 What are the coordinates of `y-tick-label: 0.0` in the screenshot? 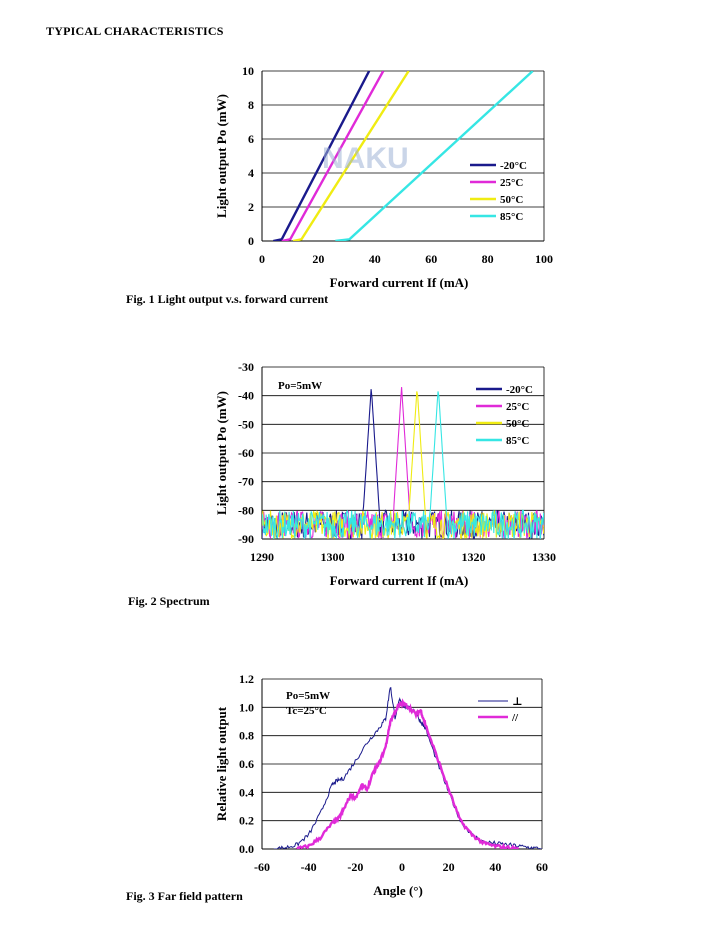 It's located at (246, 849).